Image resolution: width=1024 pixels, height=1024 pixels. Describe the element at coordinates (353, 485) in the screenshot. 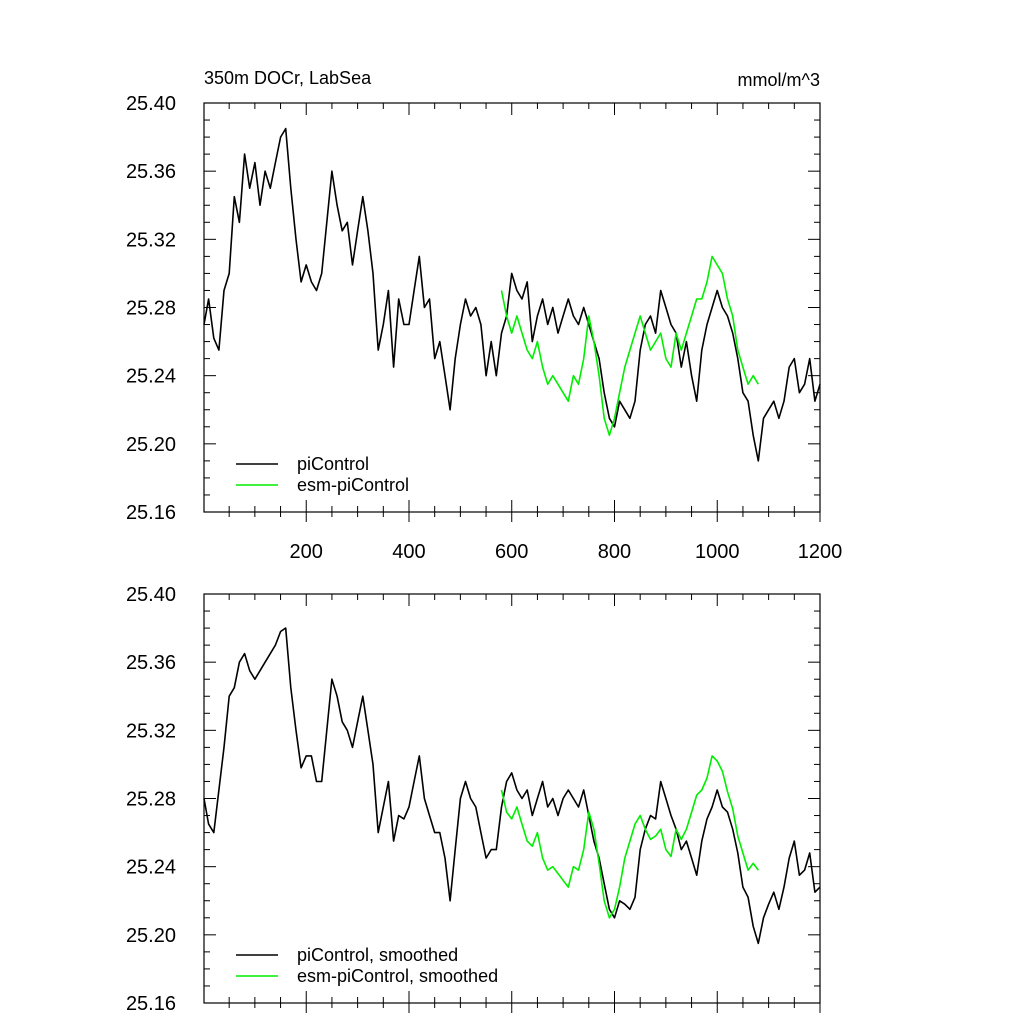

I see `legend-label: esm-piControl` at that location.